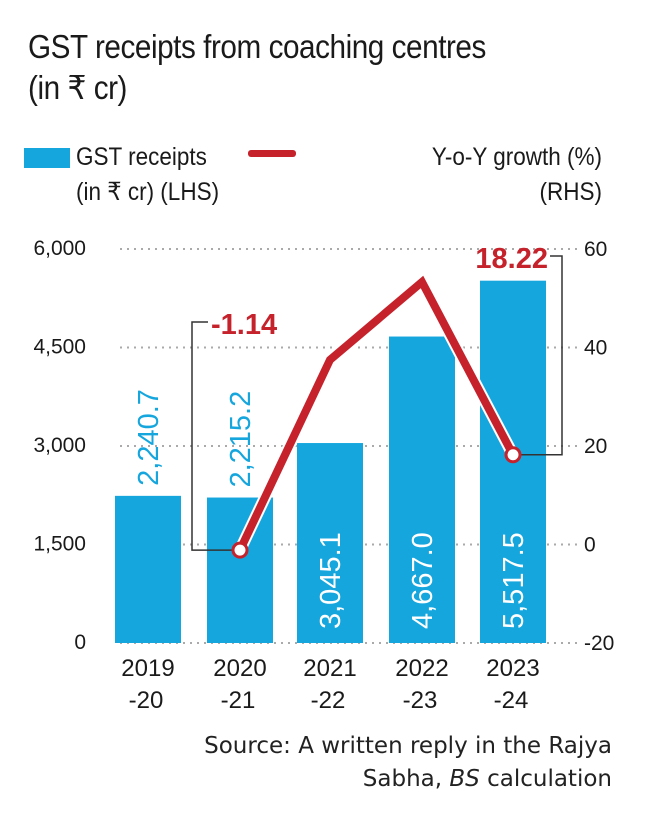  What do you see at coordinates (545, 779) in the screenshot?
I see `source-suffix: calculation` at bounding box center [545, 779].